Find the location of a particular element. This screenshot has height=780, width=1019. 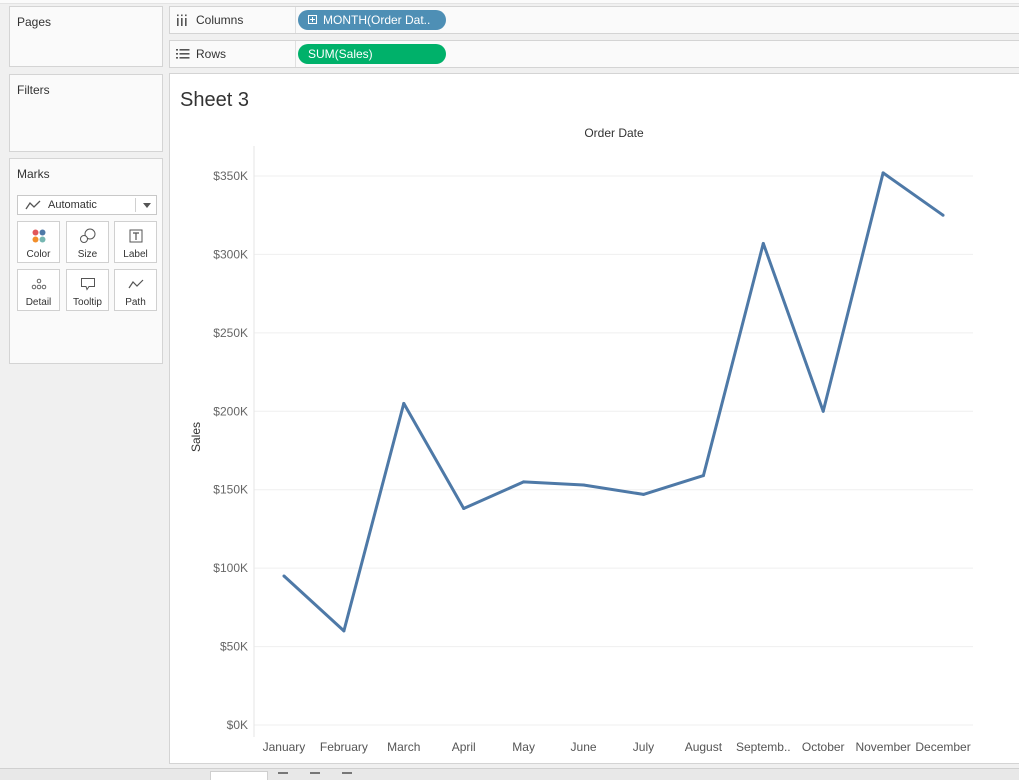

marks-card: Marks Automatic Color is located at coordinates (86, 261).